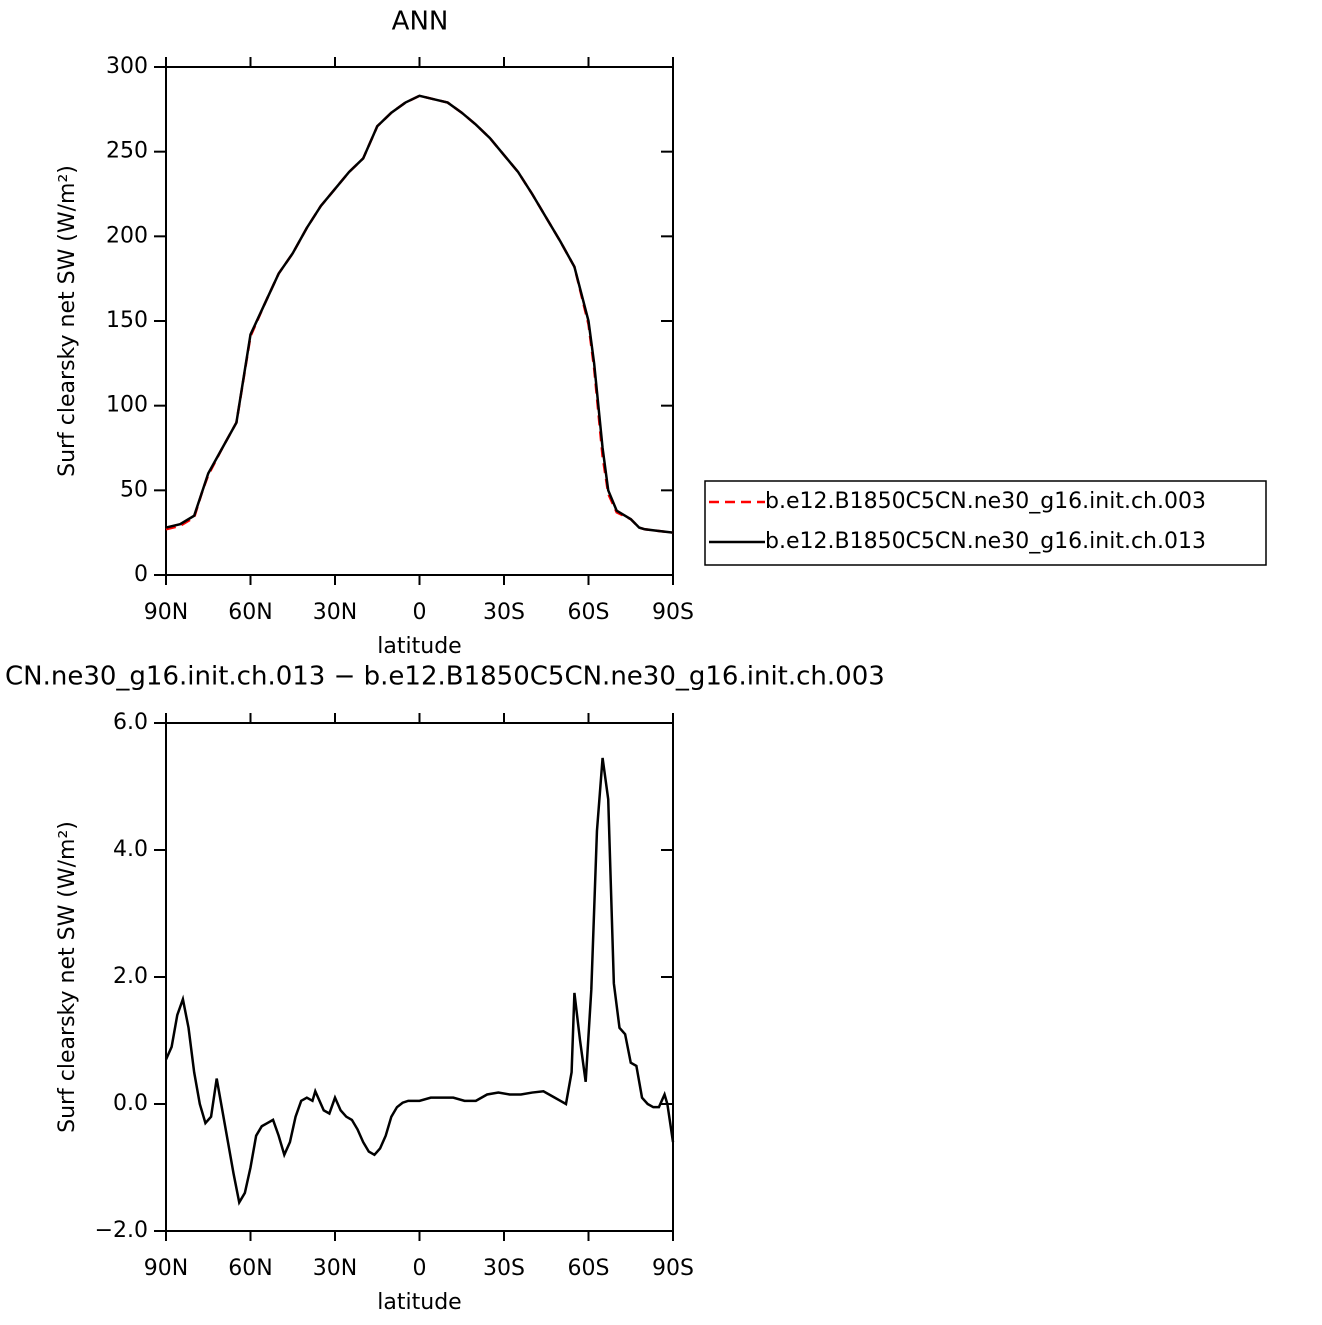 This screenshot has height=1325, width=1322. What do you see at coordinates (127, 151) in the screenshot?
I see `y-tick-label: 250` at bounding box center [127, 151].